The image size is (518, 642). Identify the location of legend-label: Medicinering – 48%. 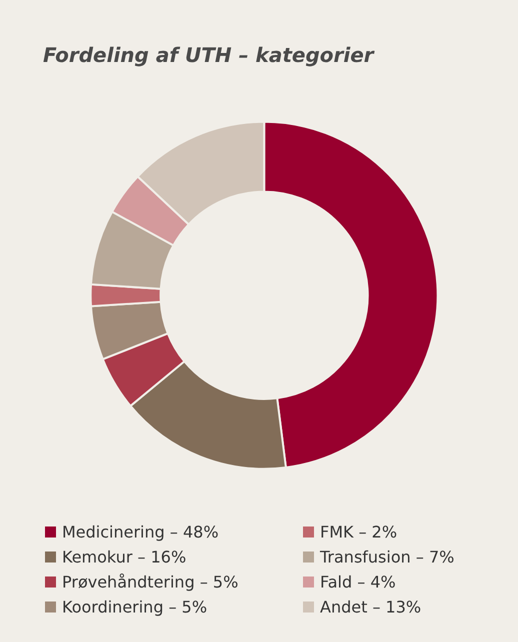
(140, 532).